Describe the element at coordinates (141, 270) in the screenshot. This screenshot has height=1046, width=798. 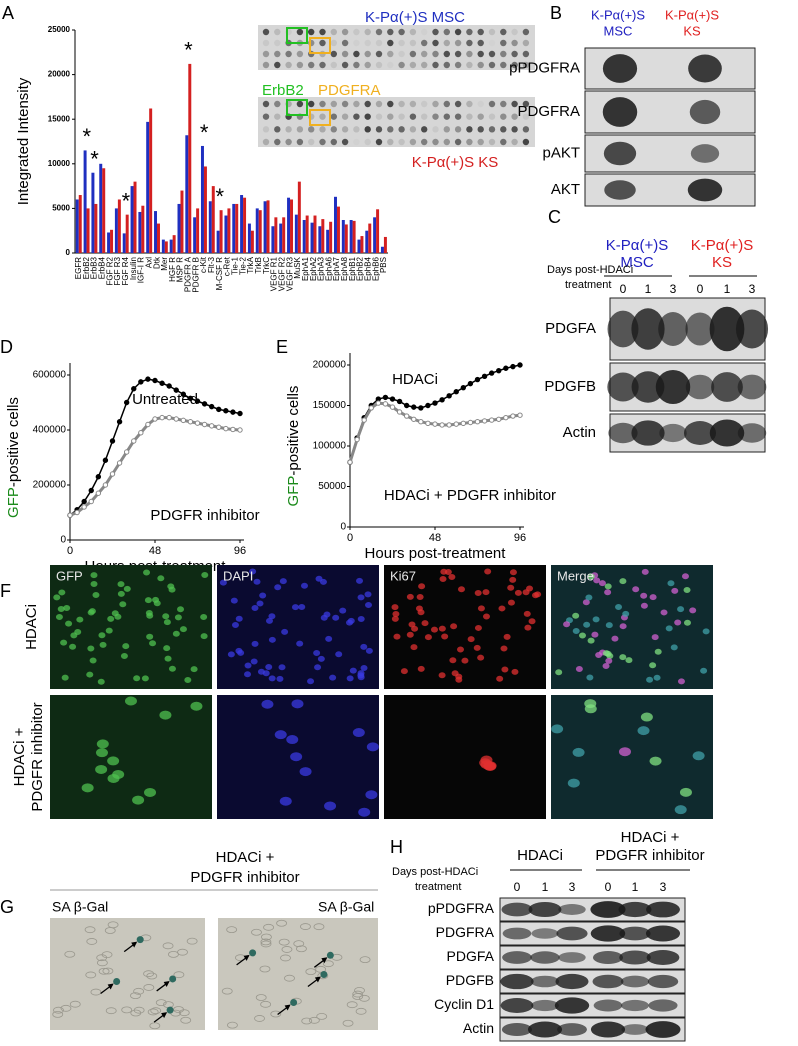
I see `x-tick-label: IGF-I R` at that location.